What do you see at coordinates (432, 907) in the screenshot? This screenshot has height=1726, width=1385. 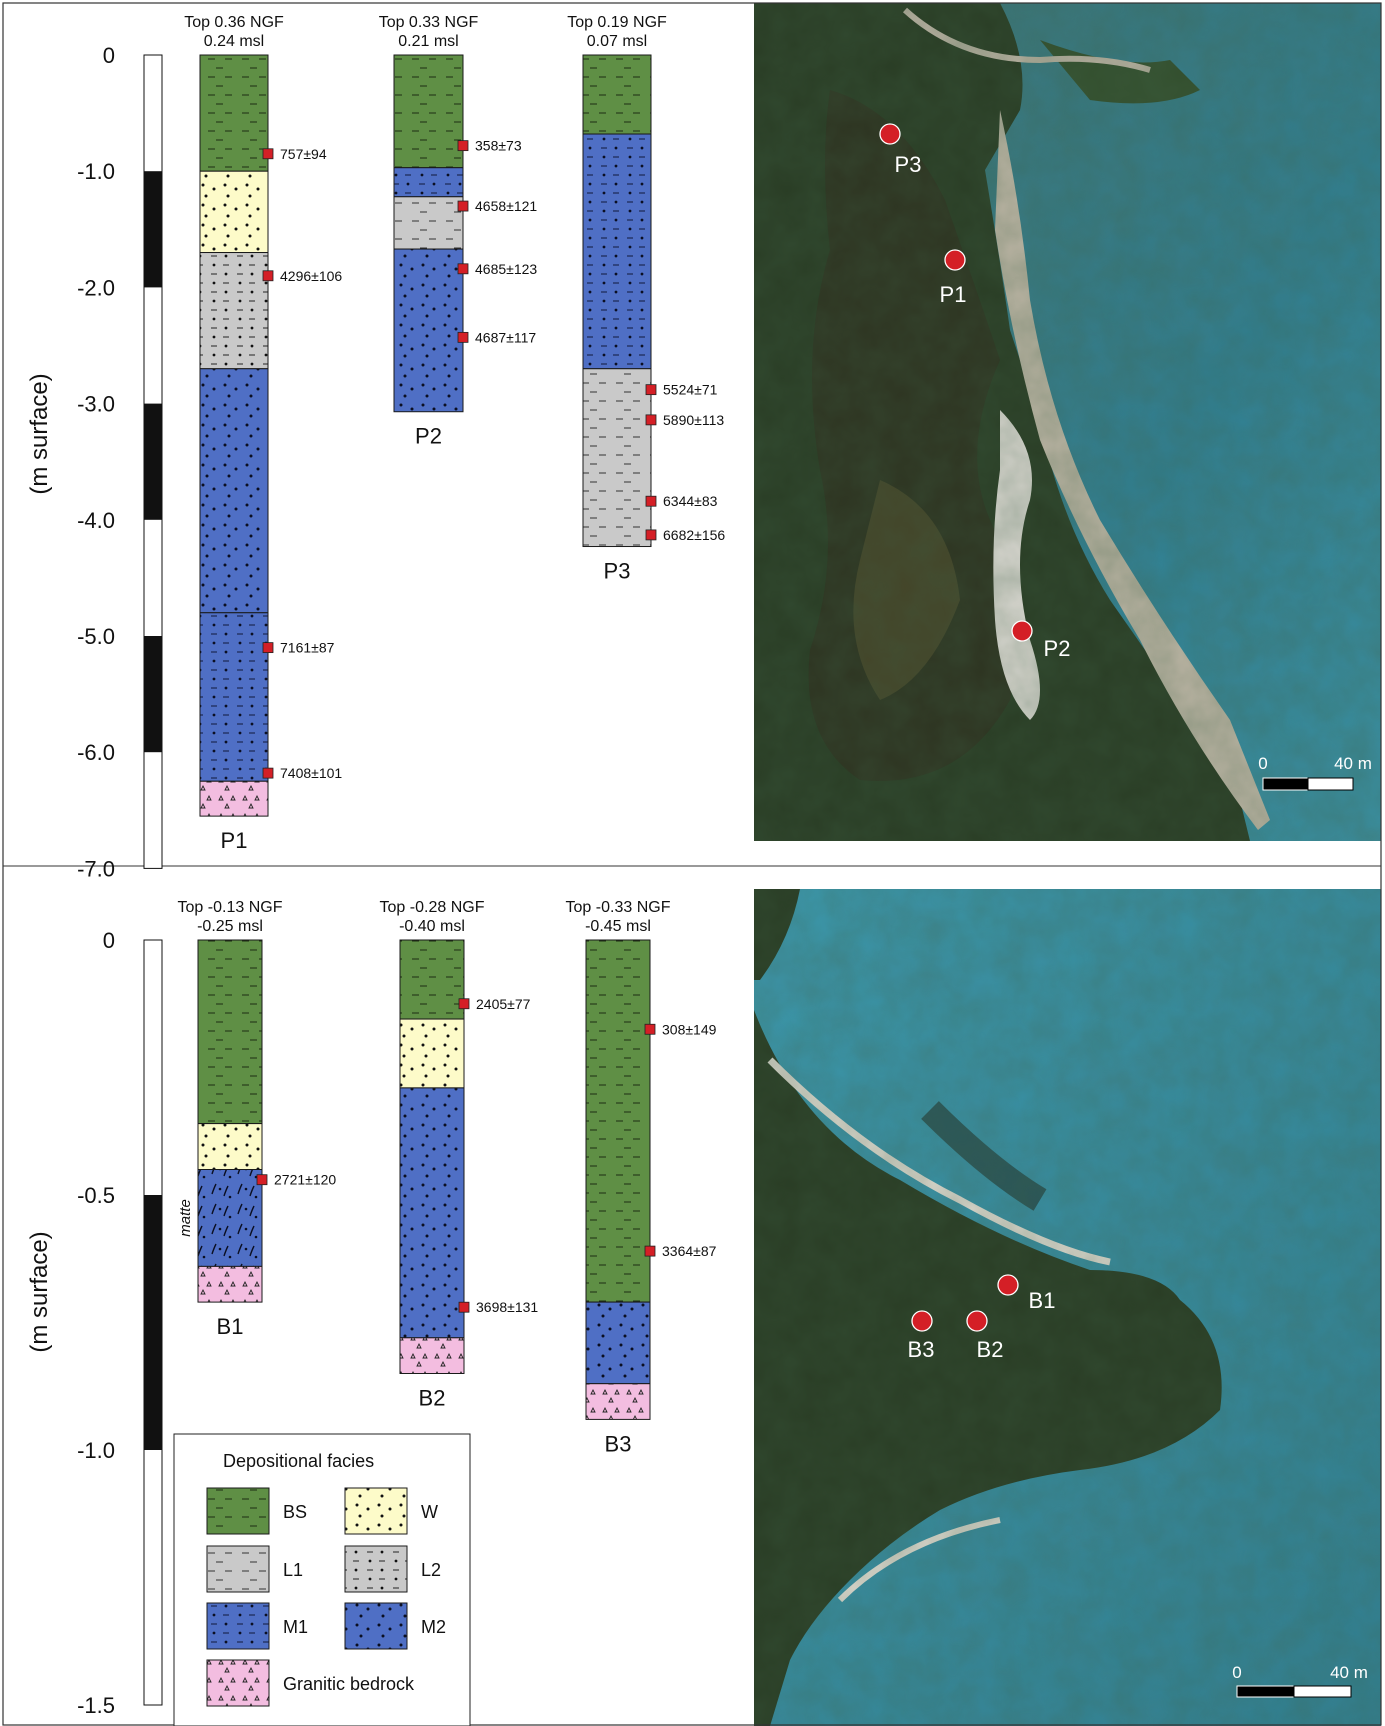 I see `core-top-elevation-ngf: Top -0.28 NGF` at bounding box center [432, 907].